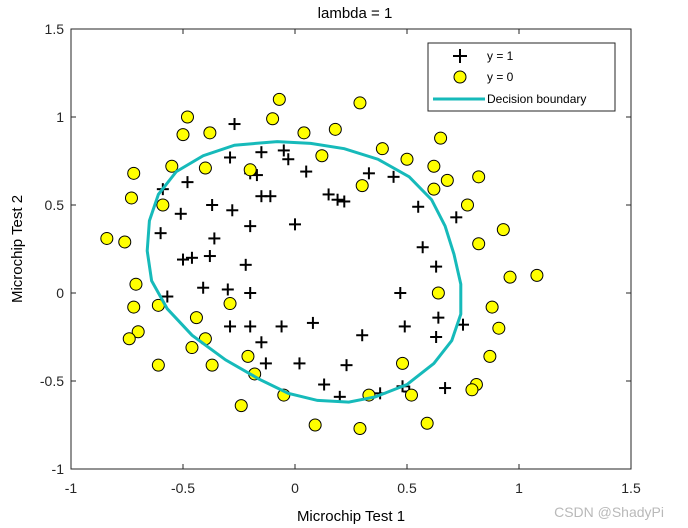 Image resolution: width=688 pixels, height=528 pixels. What do you see at coordinates (500, 77) in the screenshot?
I see `legend-label-y0: y = 0` at bounding box center [500, 77].